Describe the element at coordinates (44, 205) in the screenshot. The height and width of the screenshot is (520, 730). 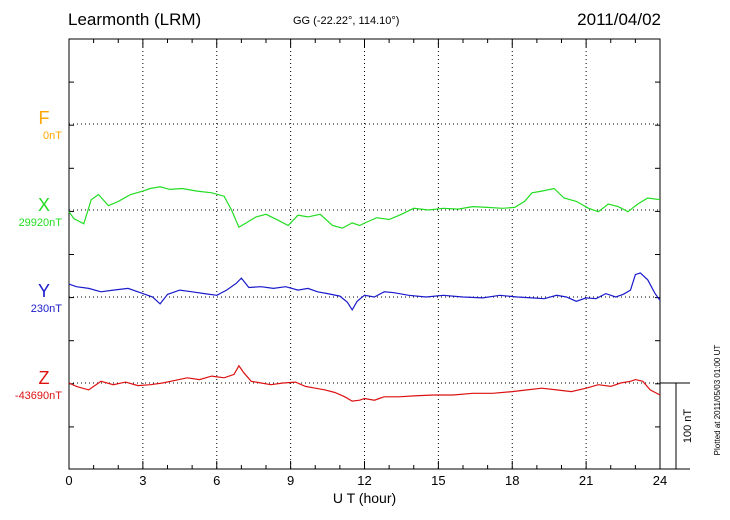
I see `series-label-x: X` at that location.